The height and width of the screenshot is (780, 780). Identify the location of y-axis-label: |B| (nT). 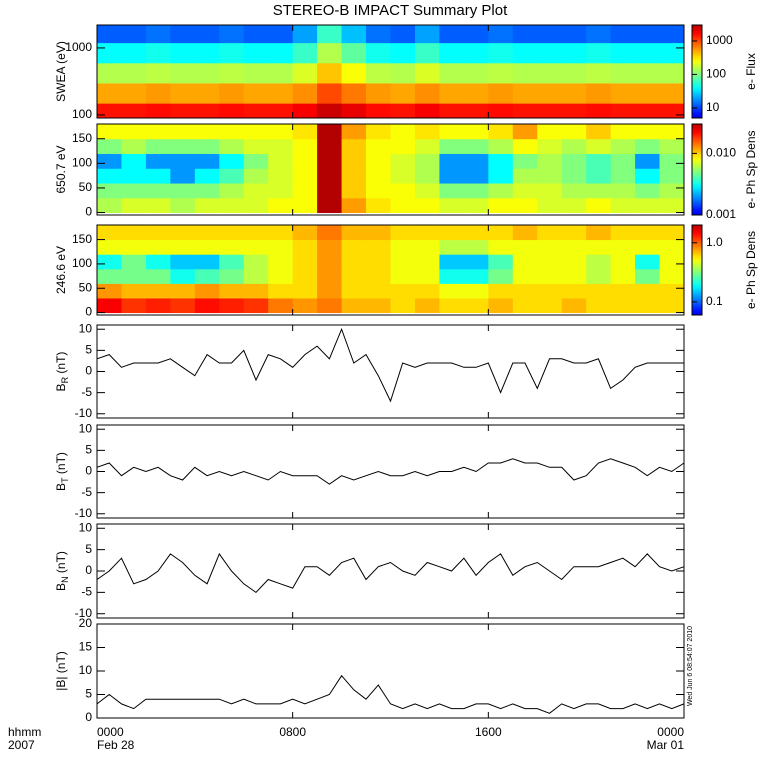
(61, 671).